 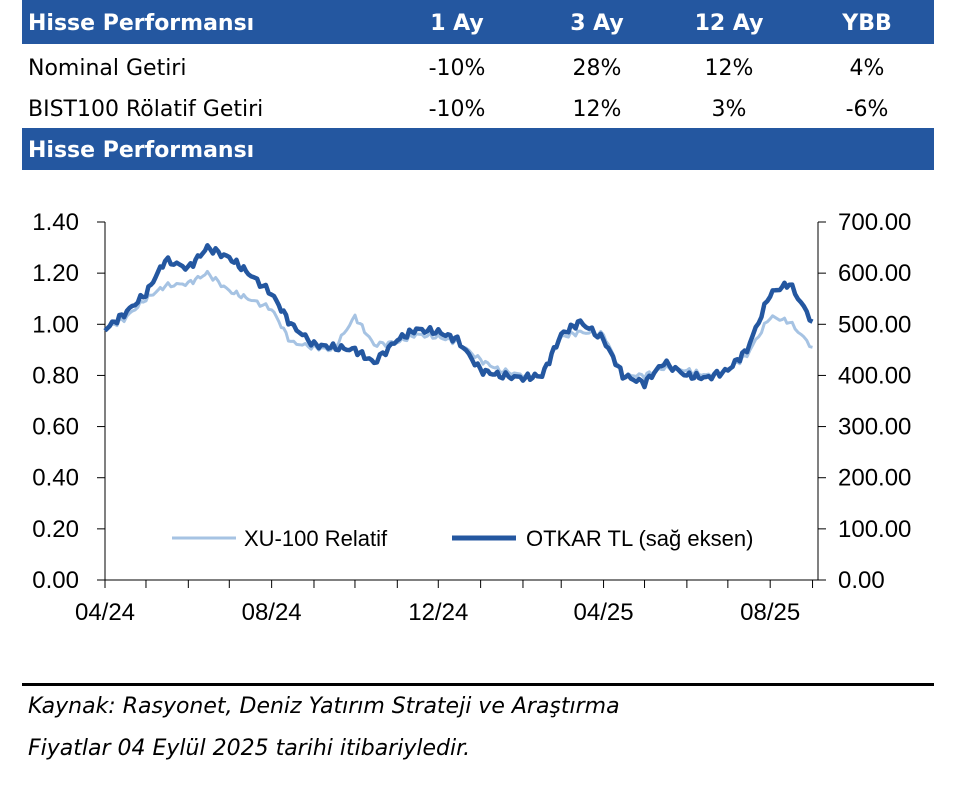 What do you see at coordinates (867, 23) in the screenshot?
I see `header-ytd: YBB` at bounding box center [867, 23].